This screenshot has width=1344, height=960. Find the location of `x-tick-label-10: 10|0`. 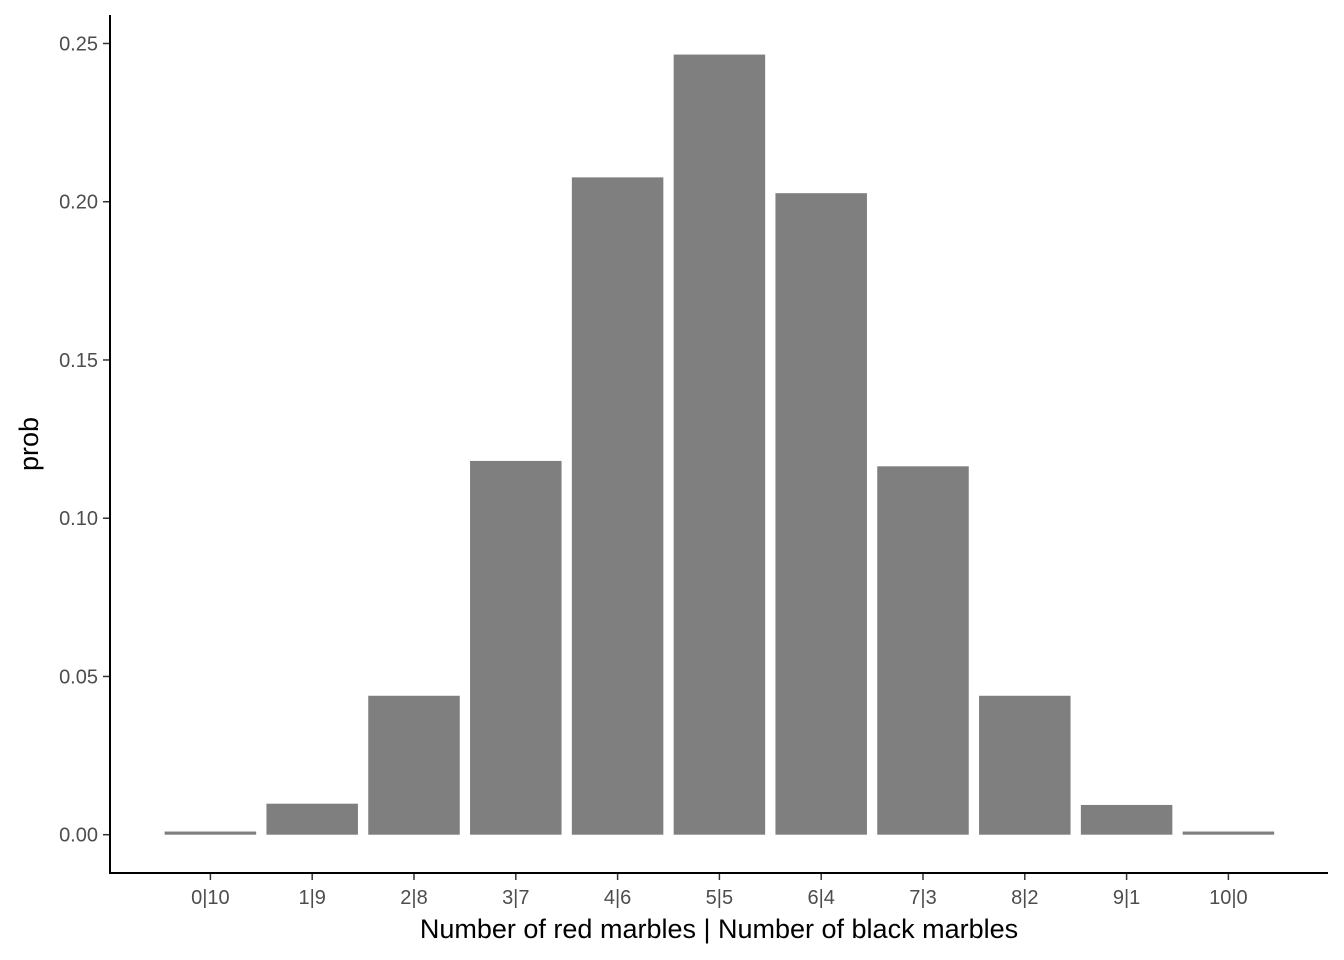

x-tick-label-10: 10|0 is located at coordinates (1228, 898).